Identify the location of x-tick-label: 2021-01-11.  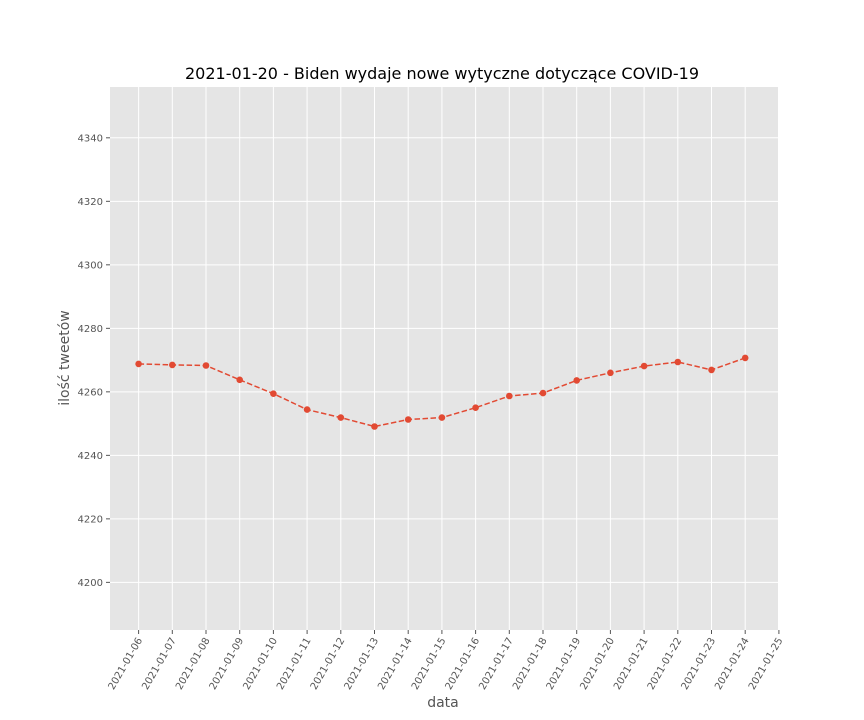
(294, 664).